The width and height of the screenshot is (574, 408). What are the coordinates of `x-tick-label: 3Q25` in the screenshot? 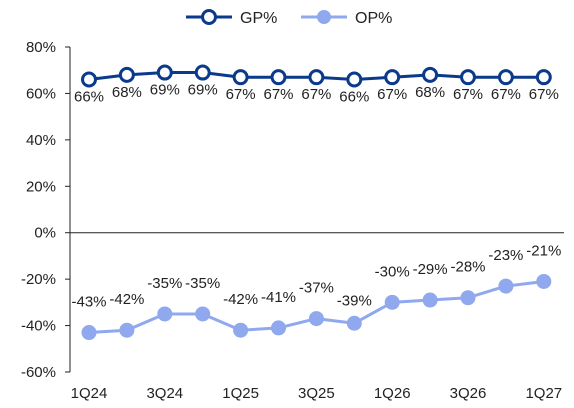 It's located at (316, 393).